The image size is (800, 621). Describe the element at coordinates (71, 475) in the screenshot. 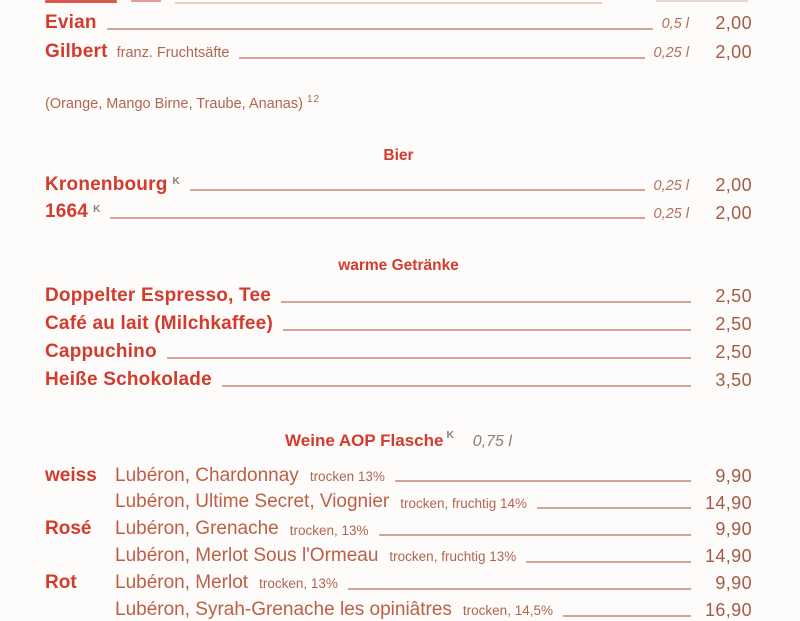

I see `wine-category: weiss` at that location.